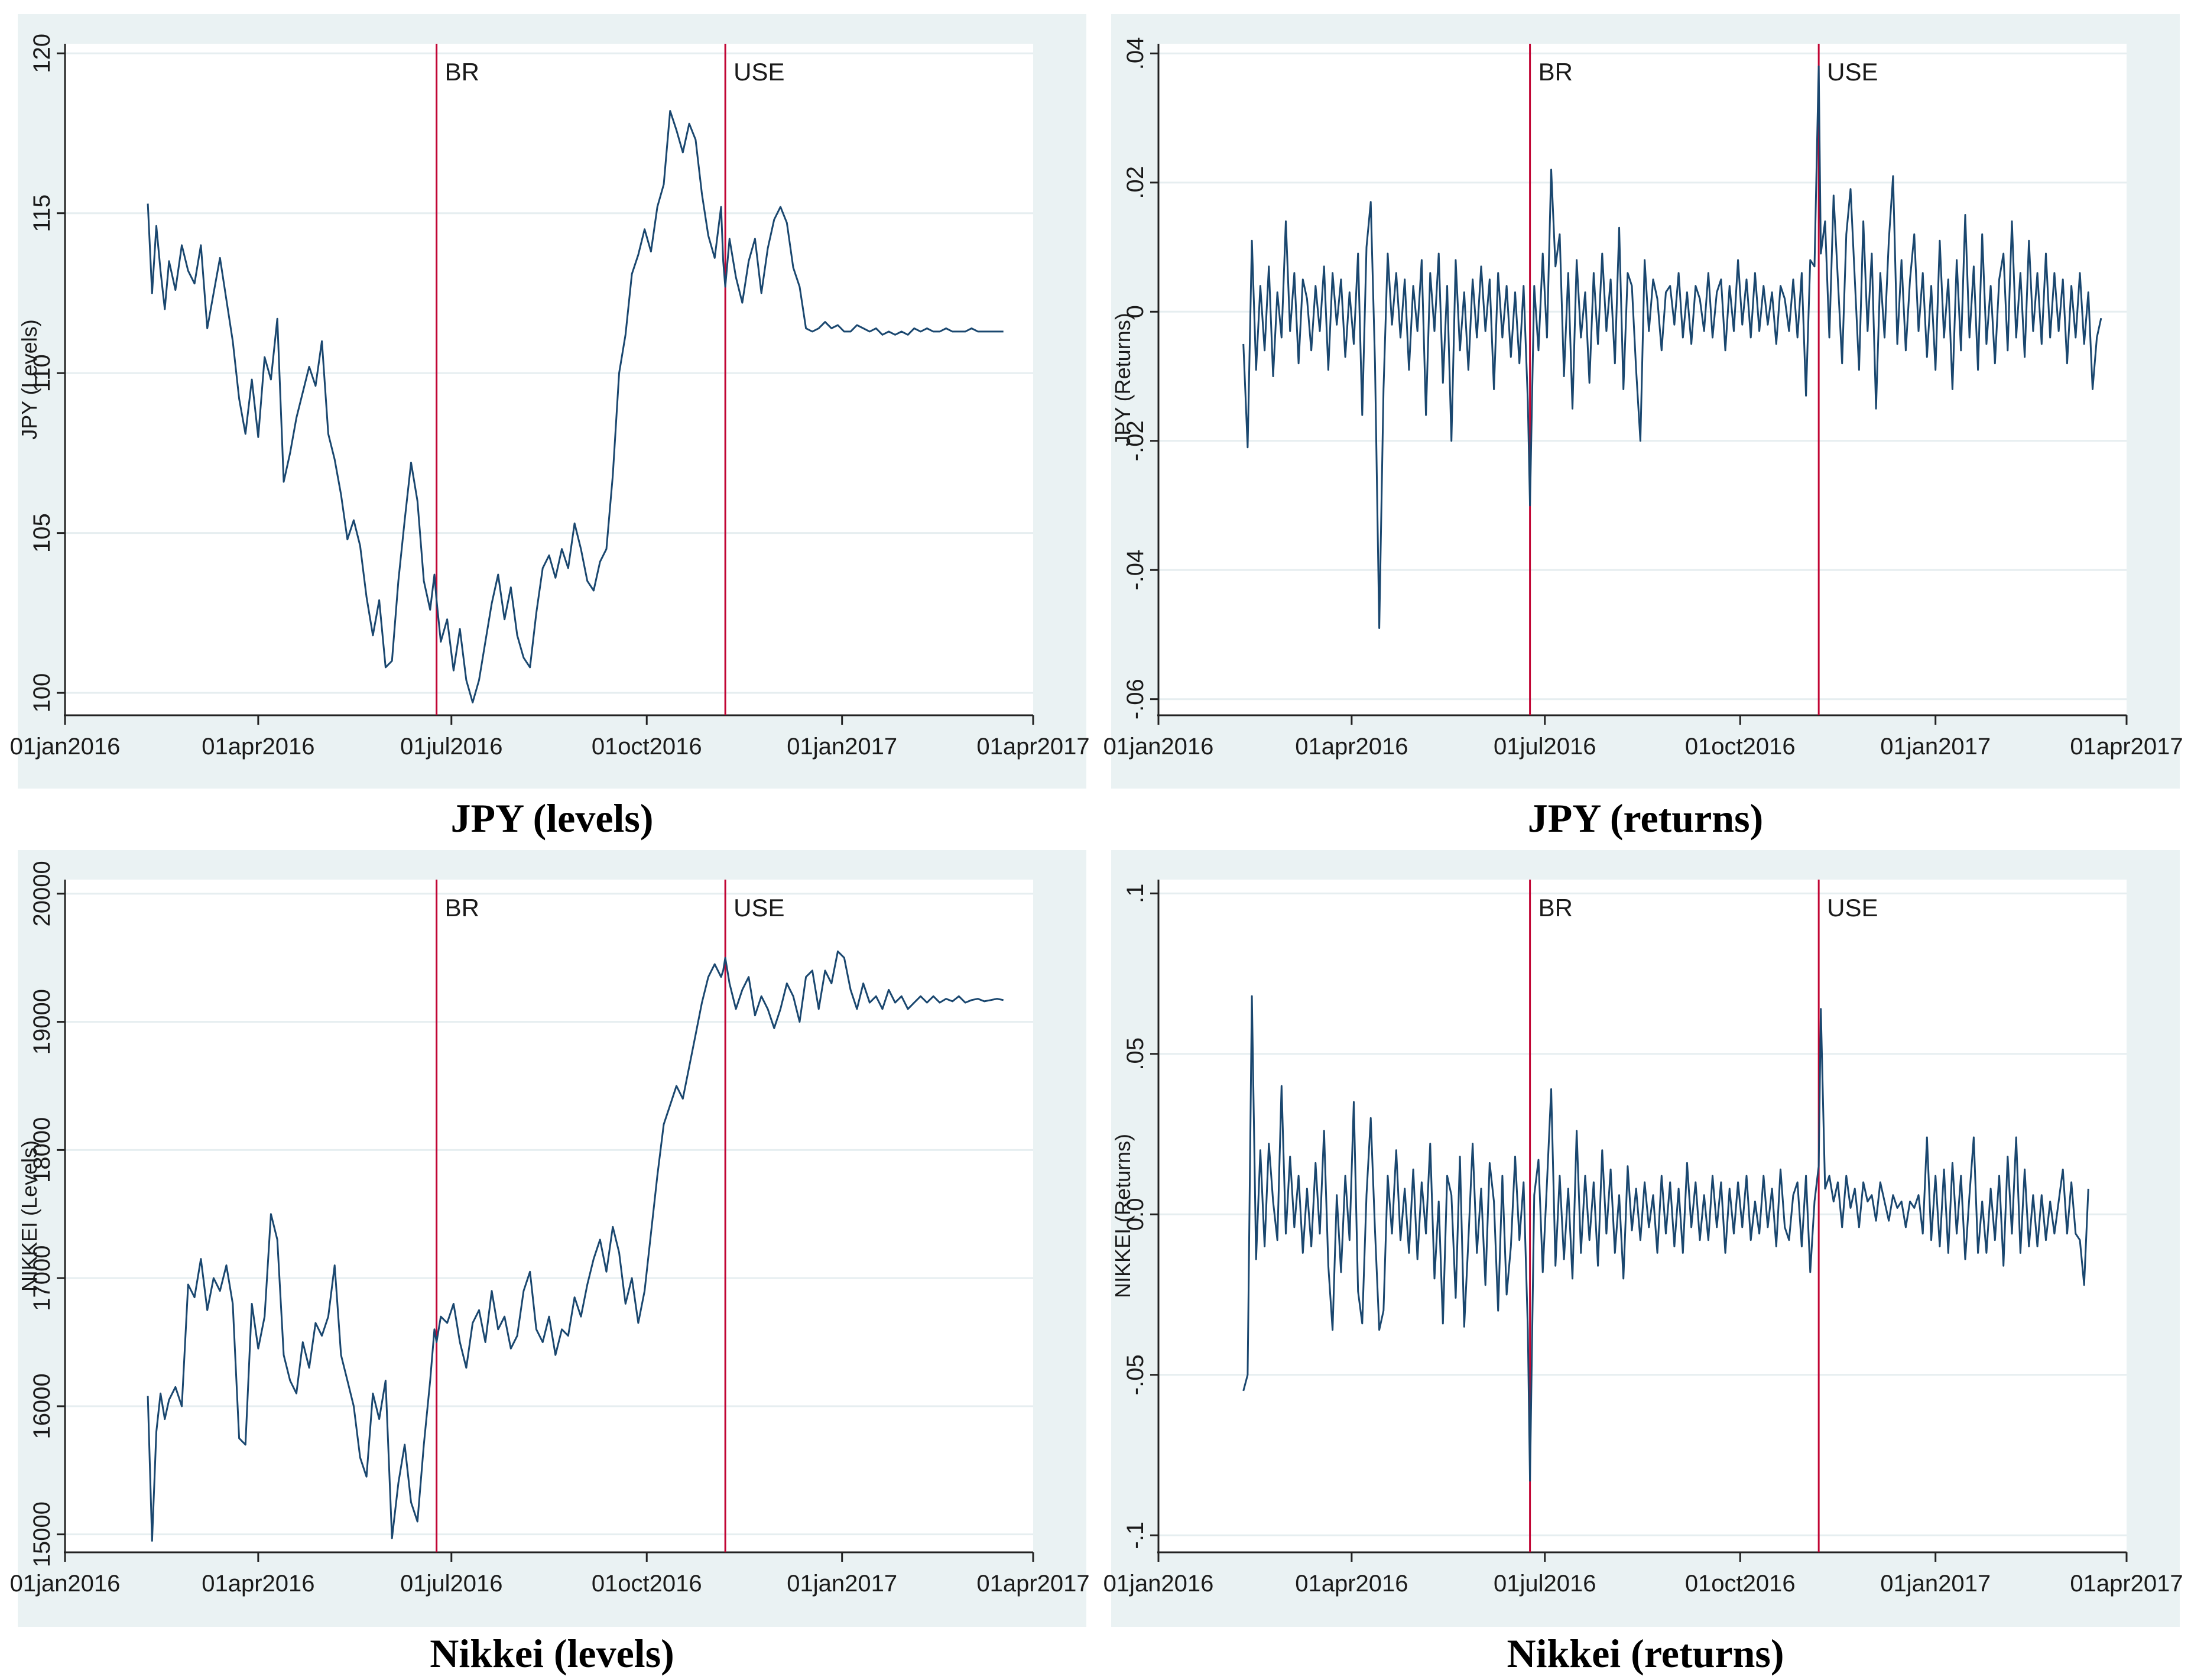 The image size is (2191, 1680). Describe the element at coordinates (42, 373) in the screenshot. I see `y-tick-label: 110` at that location.